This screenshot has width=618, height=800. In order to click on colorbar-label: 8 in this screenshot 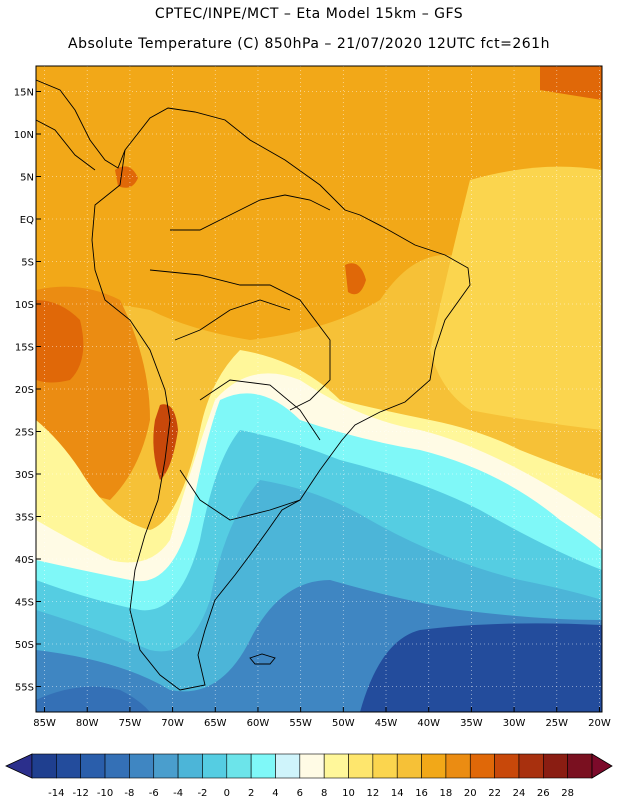, I will do `click(324, 793)`.